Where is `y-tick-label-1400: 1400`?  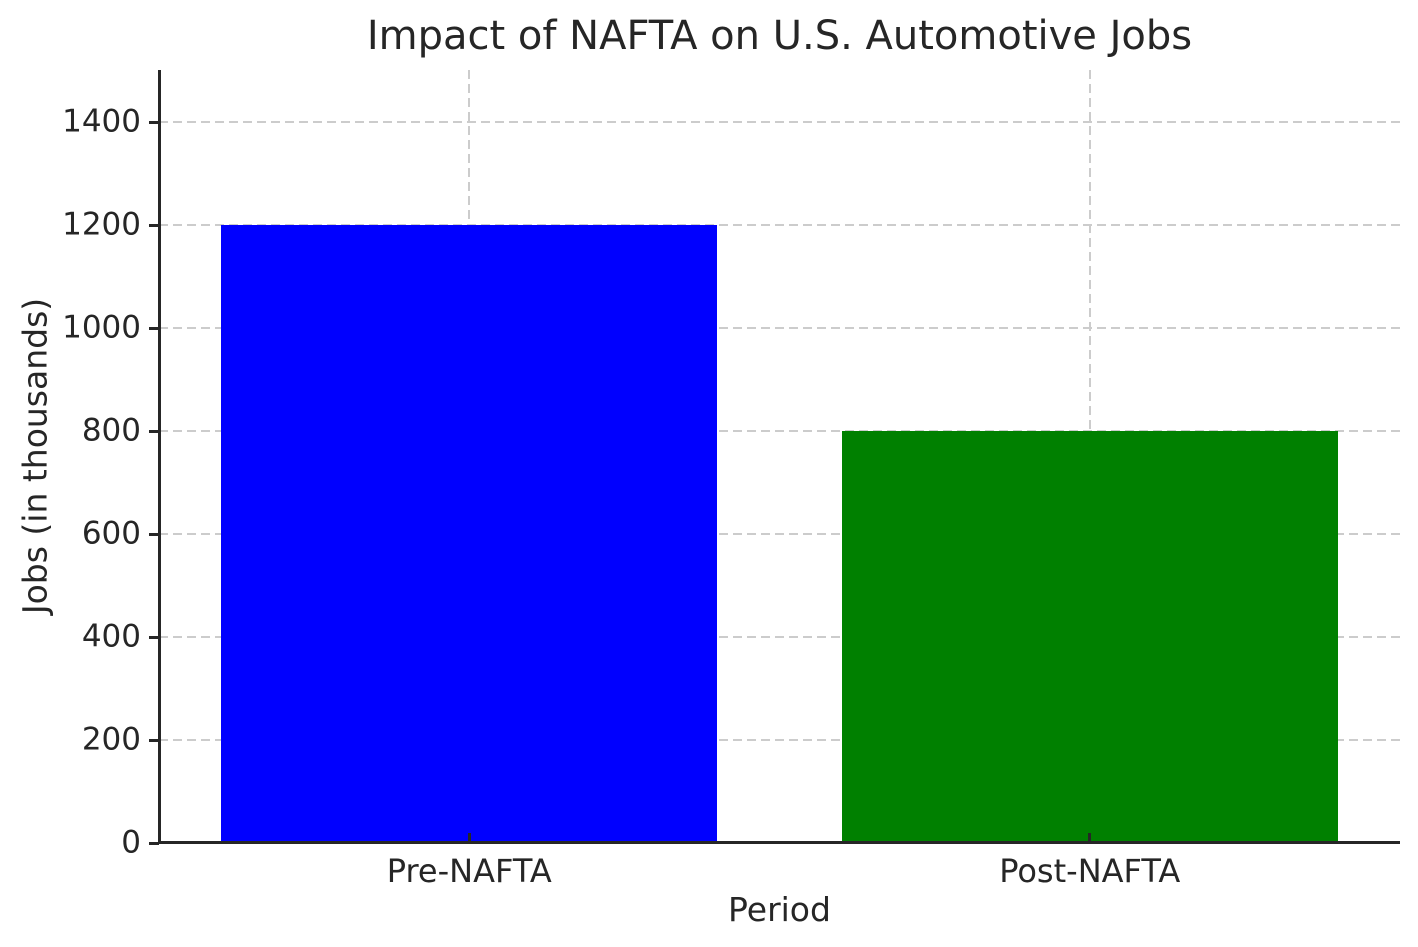
y-tick-label-1400: 1400 is located at coordinates (101, 121).